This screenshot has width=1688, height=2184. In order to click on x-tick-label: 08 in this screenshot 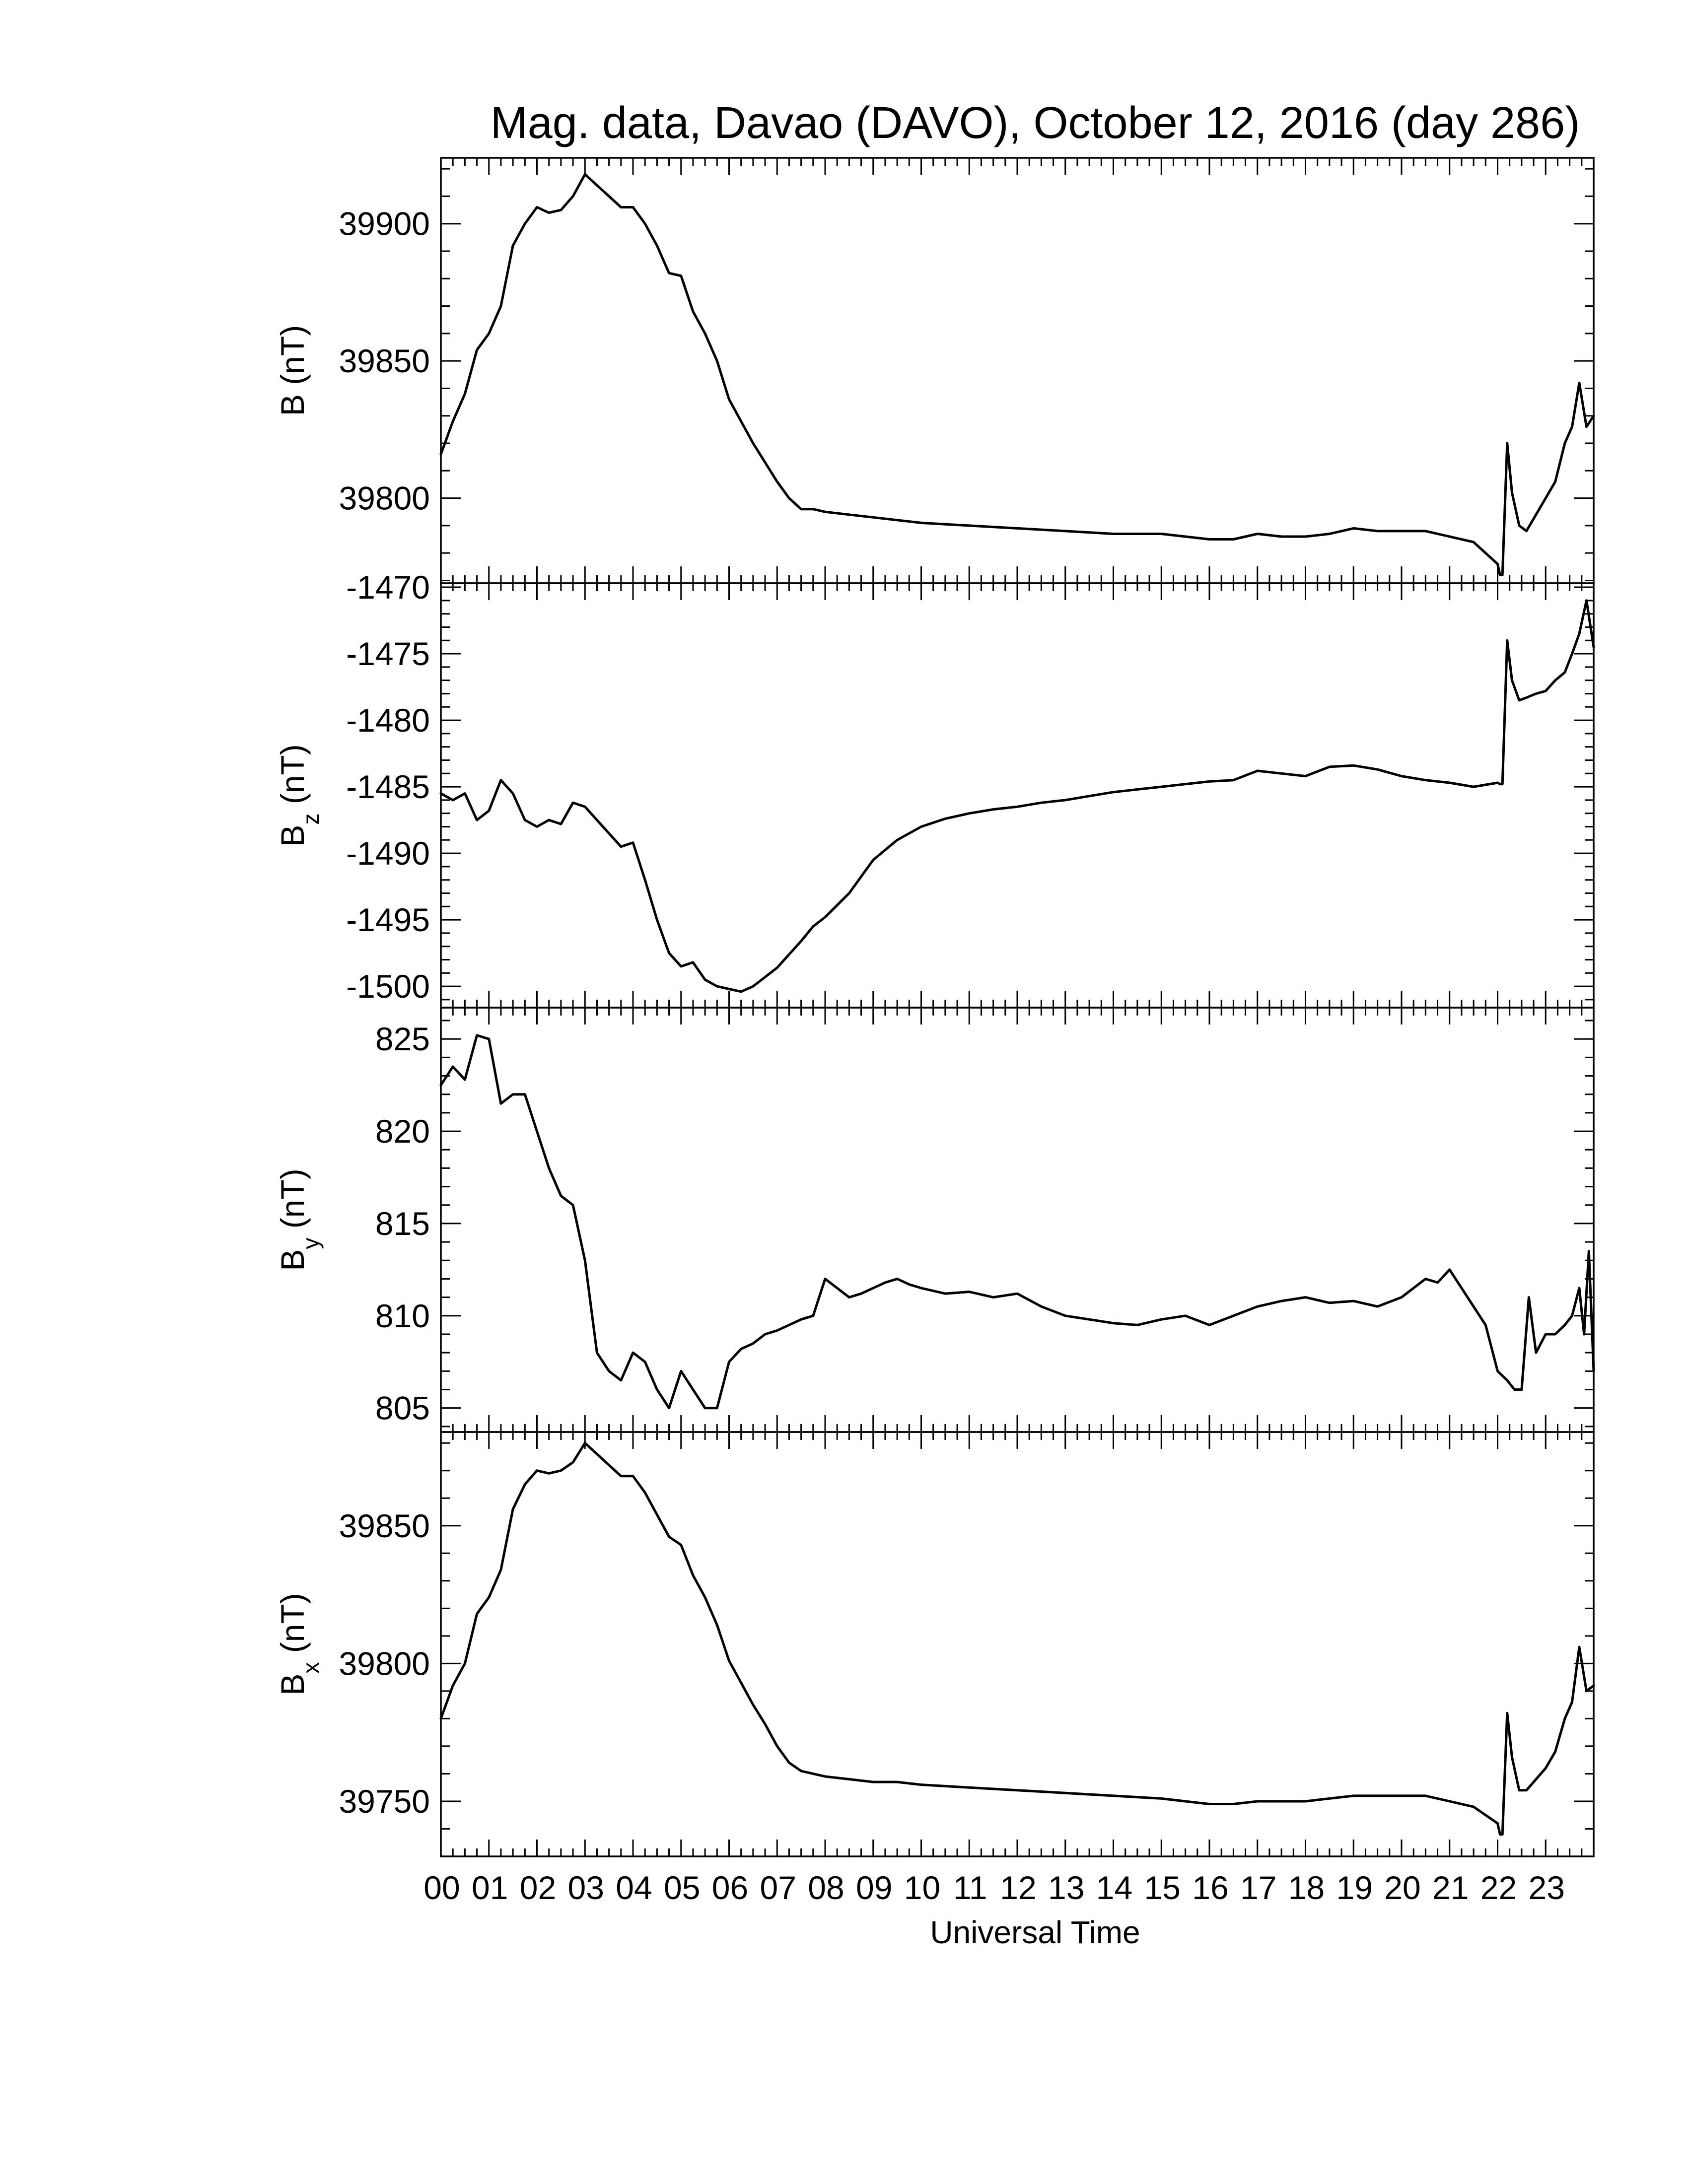, I will do `click(826, 1887)`.